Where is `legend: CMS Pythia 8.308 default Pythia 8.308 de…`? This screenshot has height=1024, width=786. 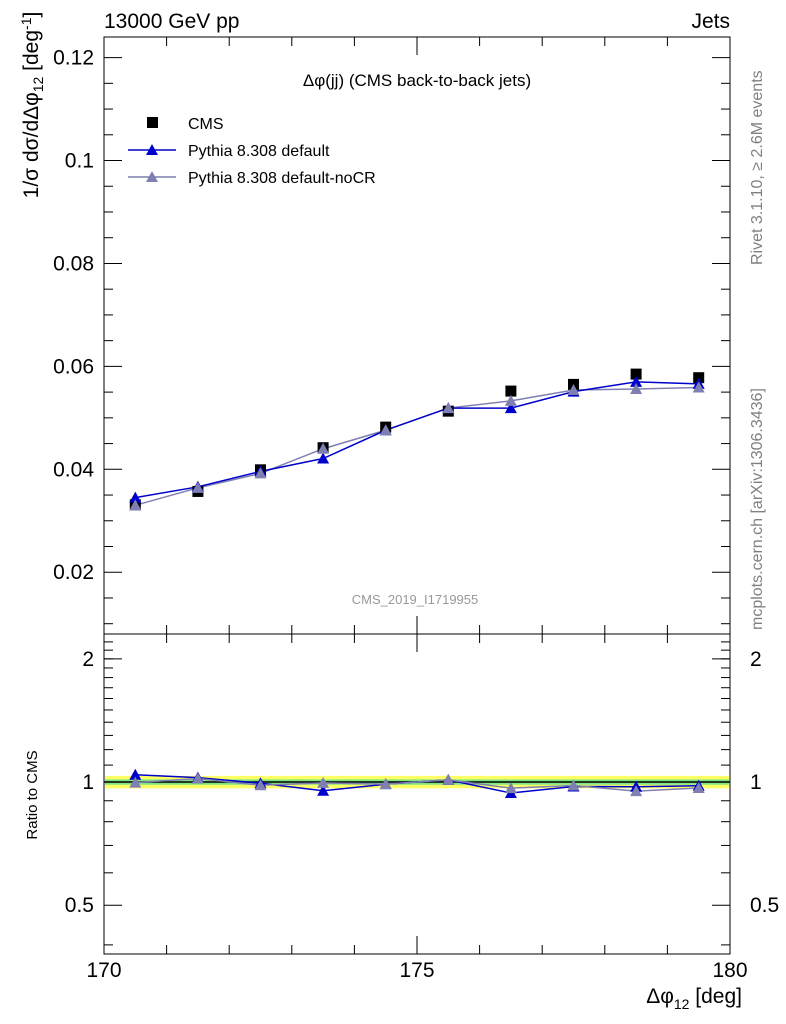 legend: CMS Pythia 8.308 default Pythia 8.308 de… is located at coordinates (252, 151).